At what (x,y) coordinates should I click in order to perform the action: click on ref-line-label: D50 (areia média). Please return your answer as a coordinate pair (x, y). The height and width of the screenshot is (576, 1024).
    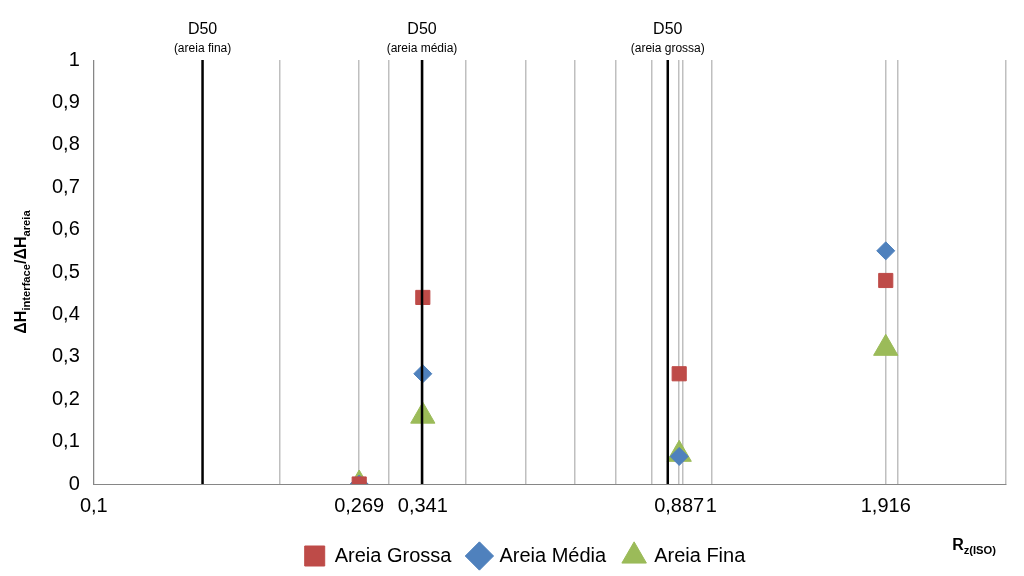
    Looking at the image, I should click on (422, 37).